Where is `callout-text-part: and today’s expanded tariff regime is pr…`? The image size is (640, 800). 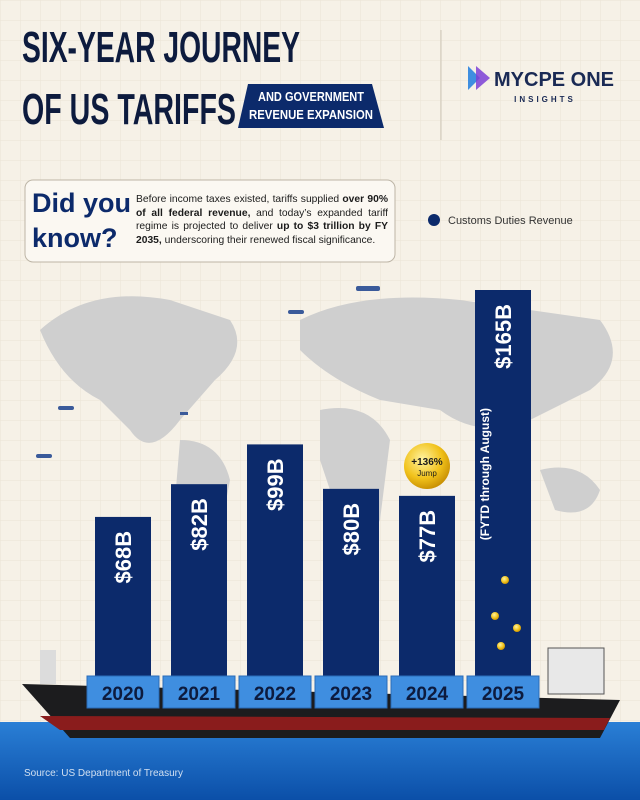 callout-text-part: and today’s expanded tariff regime is pr… is located at coordinates (262, 220).